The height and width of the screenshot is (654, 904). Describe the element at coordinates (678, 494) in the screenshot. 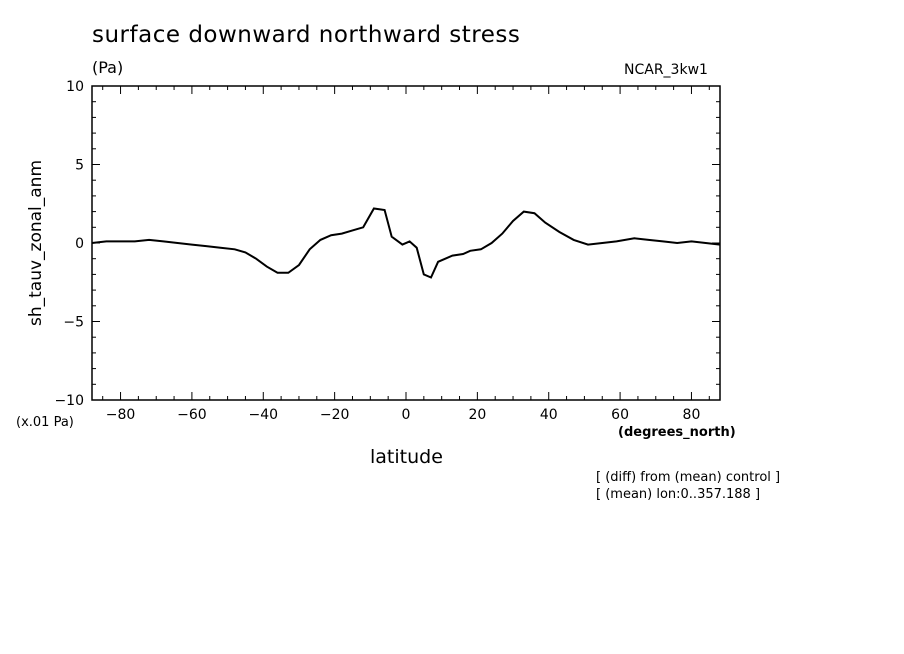

I see `note-mean: [ (mean) lon:0..357.188 ]` at that location.